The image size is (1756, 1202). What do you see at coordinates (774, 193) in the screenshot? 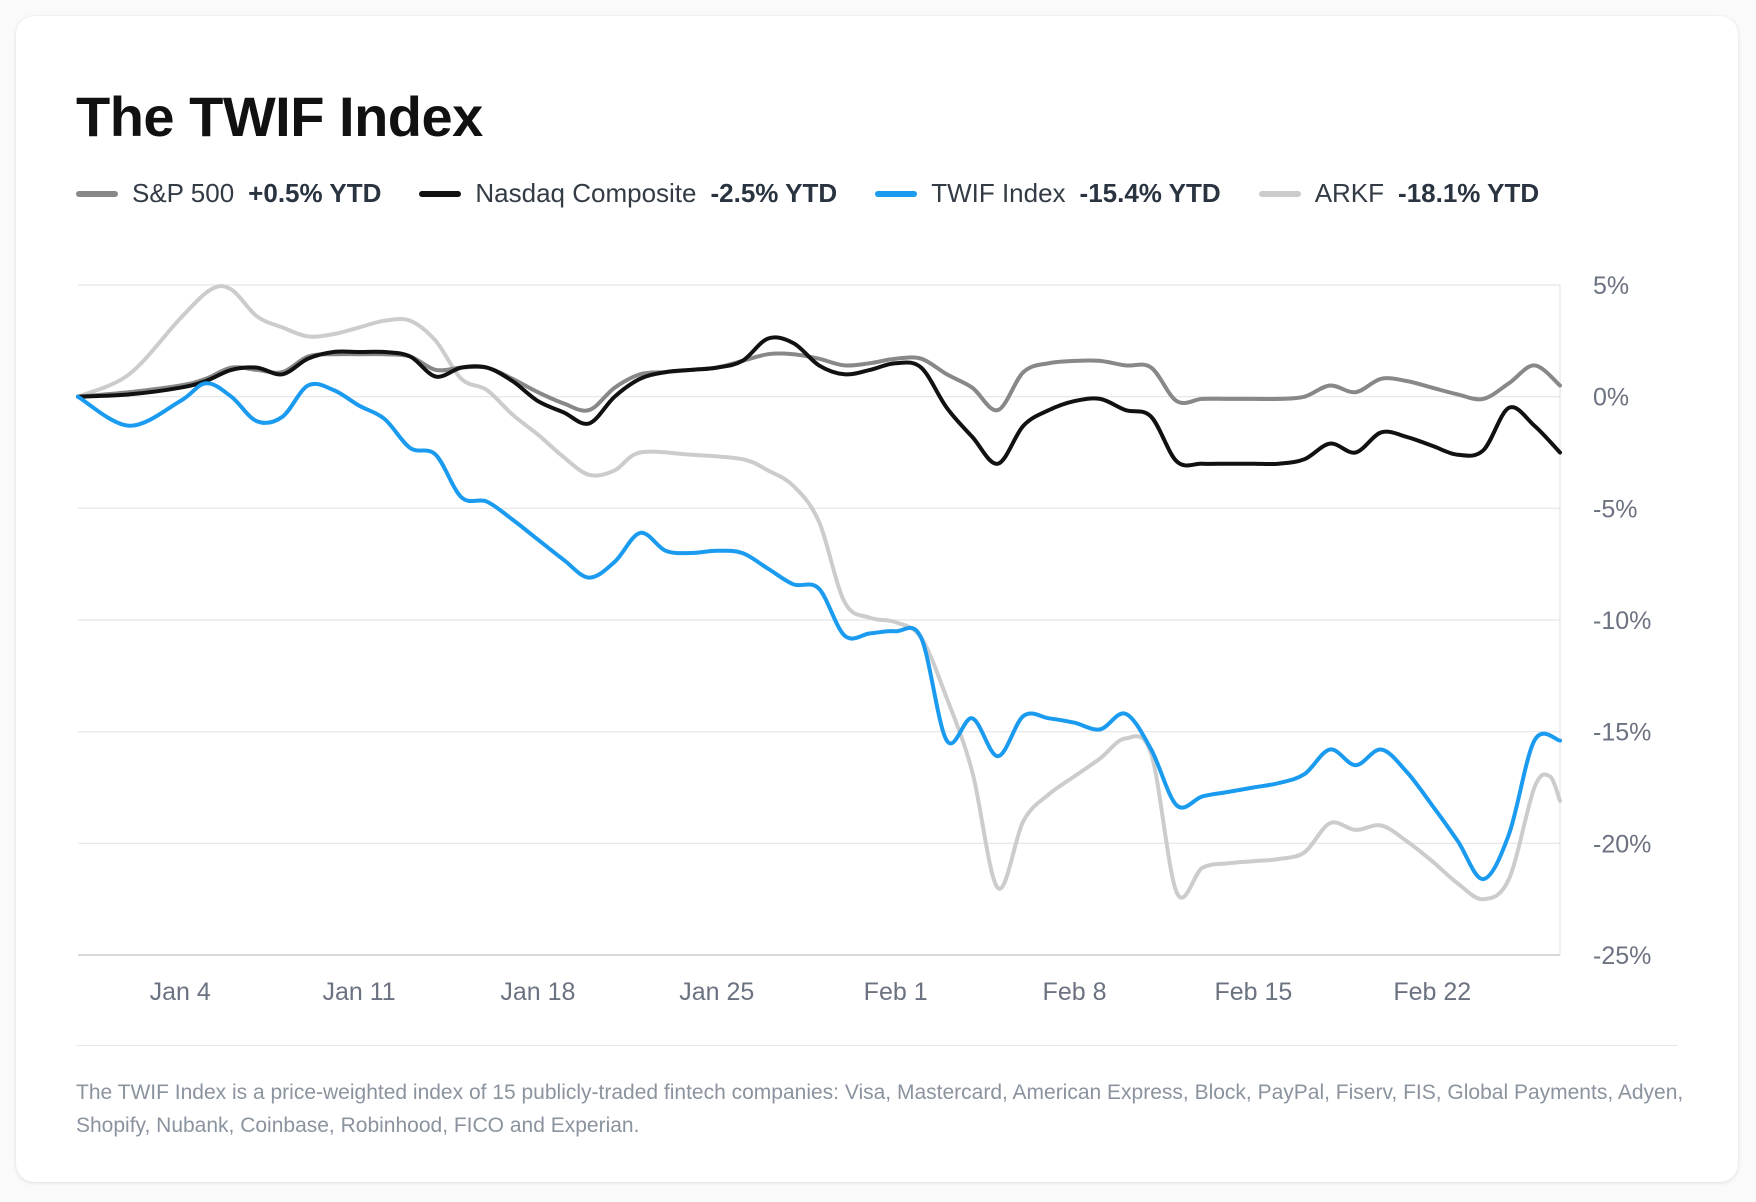
I see `legend-ytd: -2.5% YTD` at bounding box center [774, 193].